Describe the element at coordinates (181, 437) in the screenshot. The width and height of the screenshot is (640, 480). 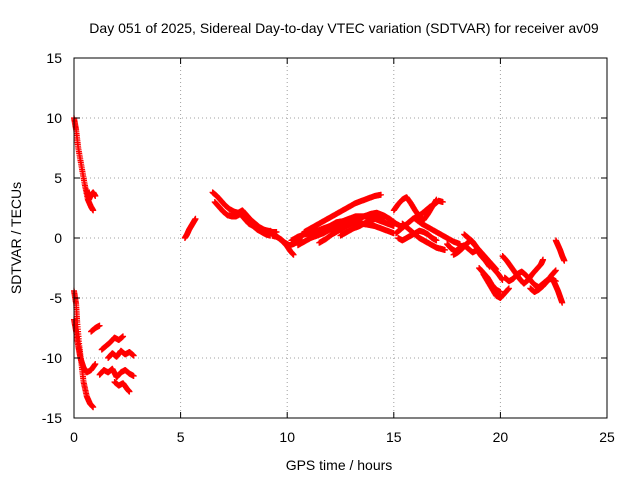
I see `x-tick-label: 5` at that location.